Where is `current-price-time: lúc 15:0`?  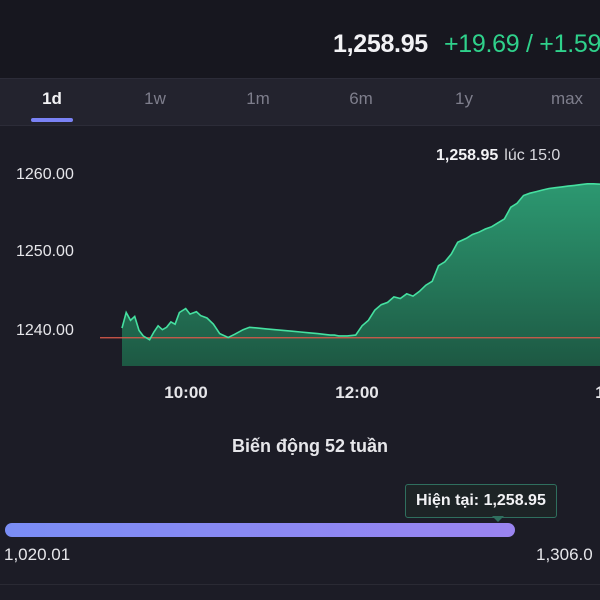 current-price-time: lúc 15:0 is located at coordinates (532, 155).